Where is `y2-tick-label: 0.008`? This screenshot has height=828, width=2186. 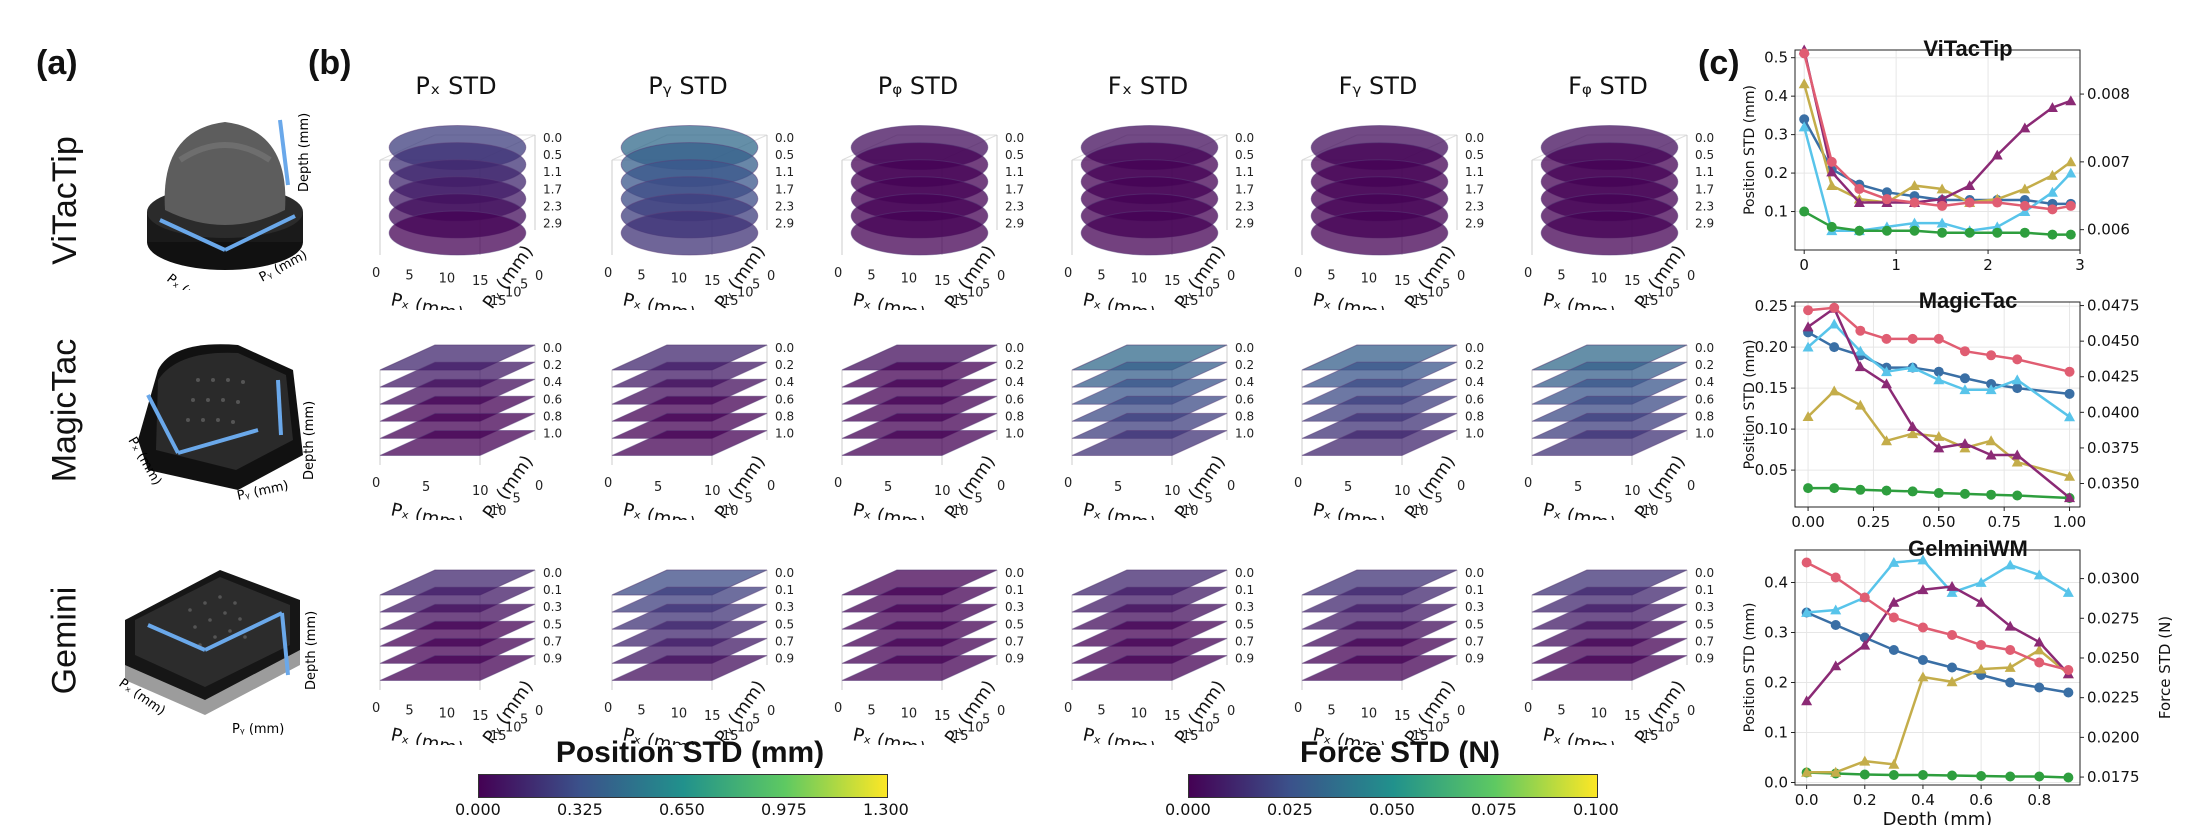
y2-tick-label: 0.008 is located at coordinates (2108, 94).